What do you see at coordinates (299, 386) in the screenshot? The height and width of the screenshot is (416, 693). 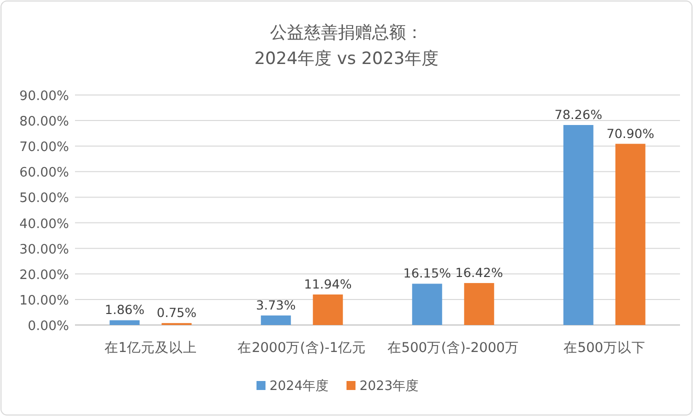 I see `legend-label: 2024年度` at bounding box center [299, 386].